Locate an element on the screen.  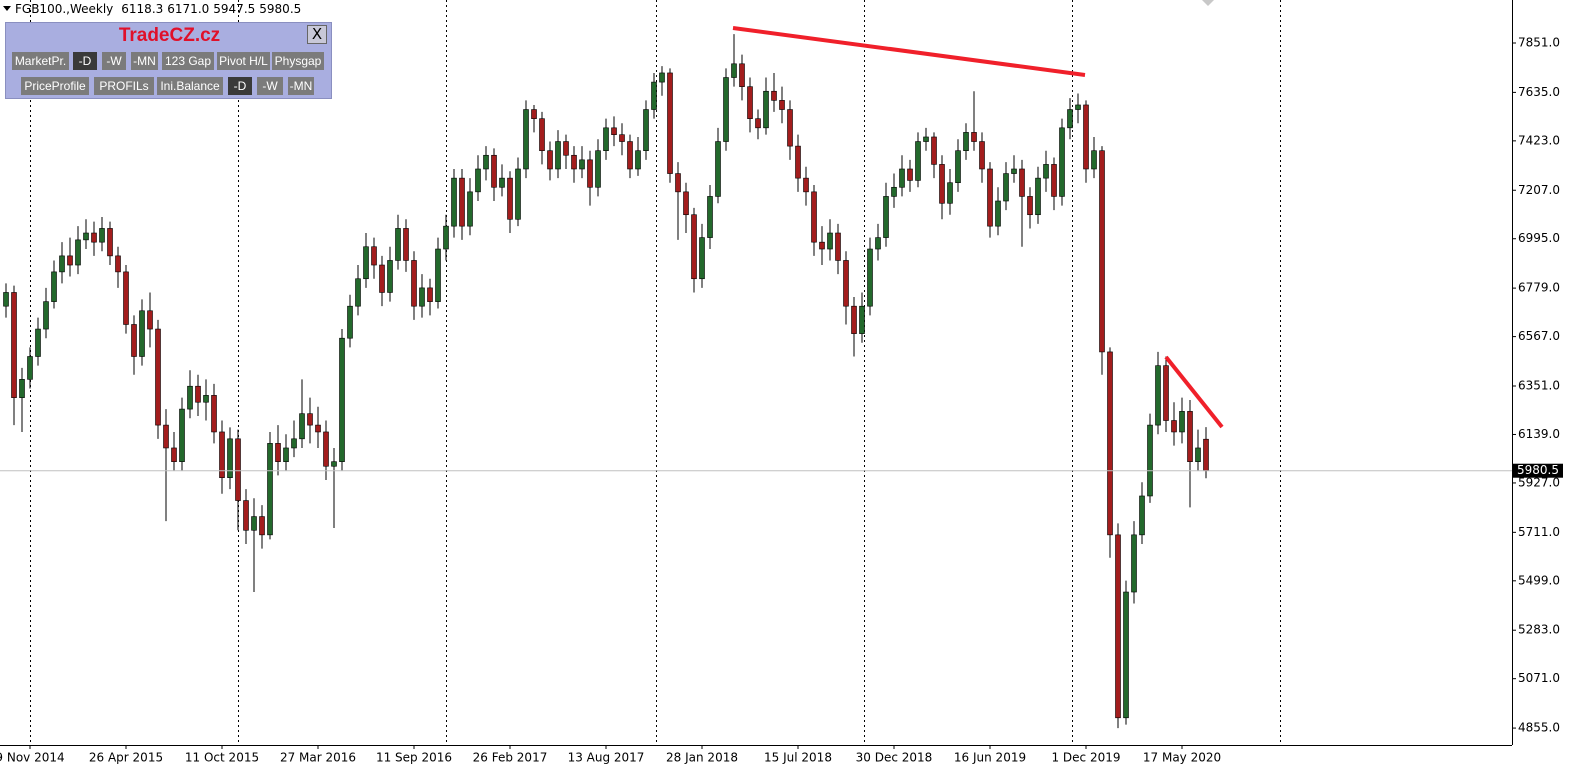
y-tick-label: 5499.0 is located at coordinates (1539, 580).